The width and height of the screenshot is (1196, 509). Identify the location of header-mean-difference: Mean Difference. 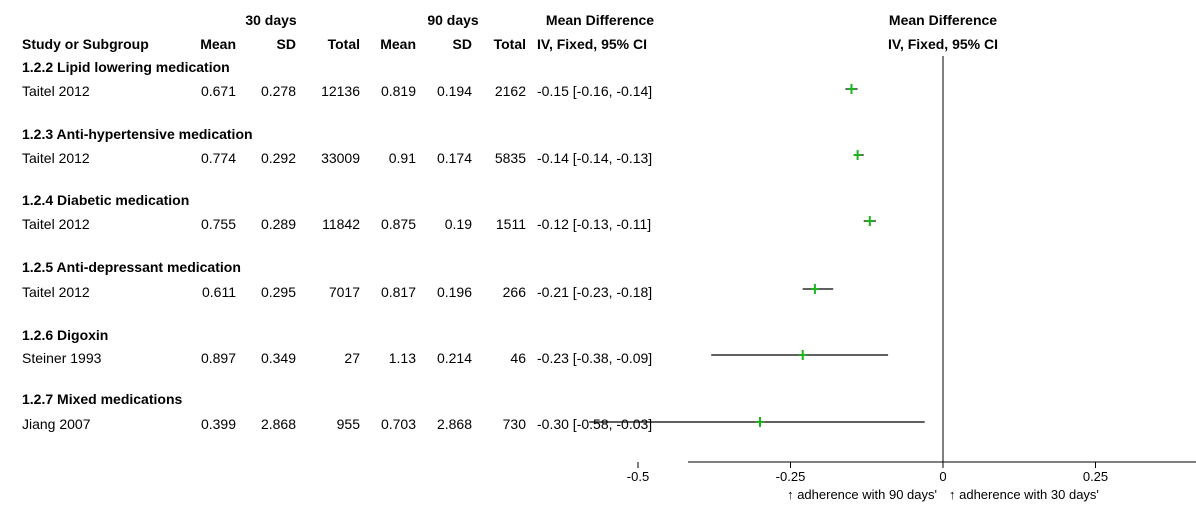
(600, 20).